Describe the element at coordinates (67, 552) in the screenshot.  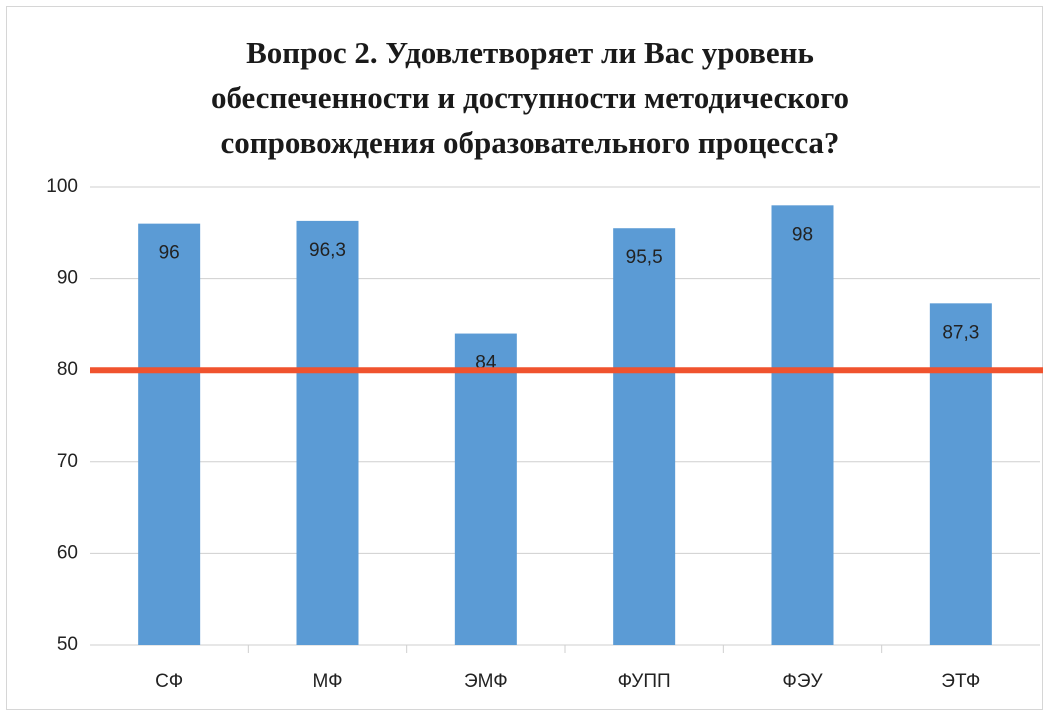
I see `y-tick-label: 60` at that location.